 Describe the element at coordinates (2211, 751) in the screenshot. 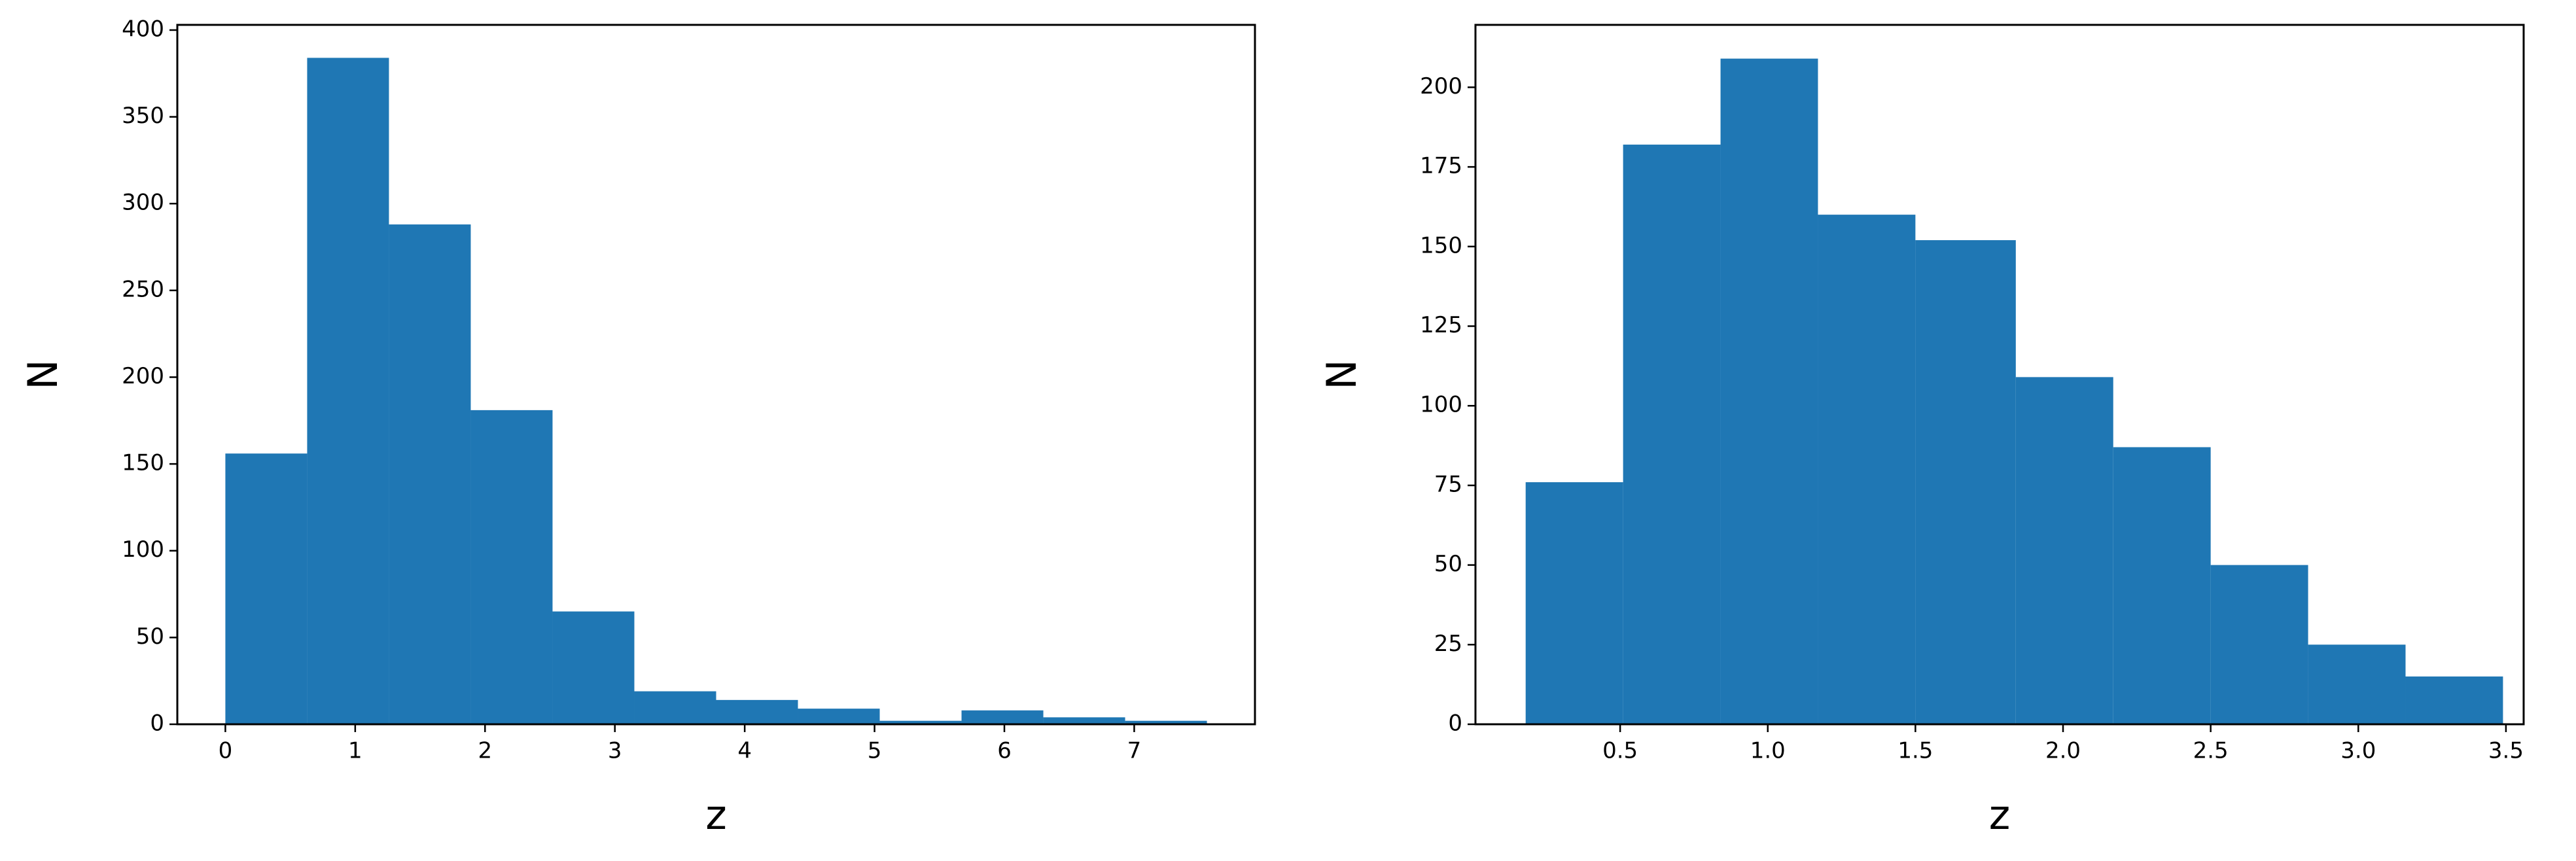

I see `x-tick-label: 2.5` at that location.